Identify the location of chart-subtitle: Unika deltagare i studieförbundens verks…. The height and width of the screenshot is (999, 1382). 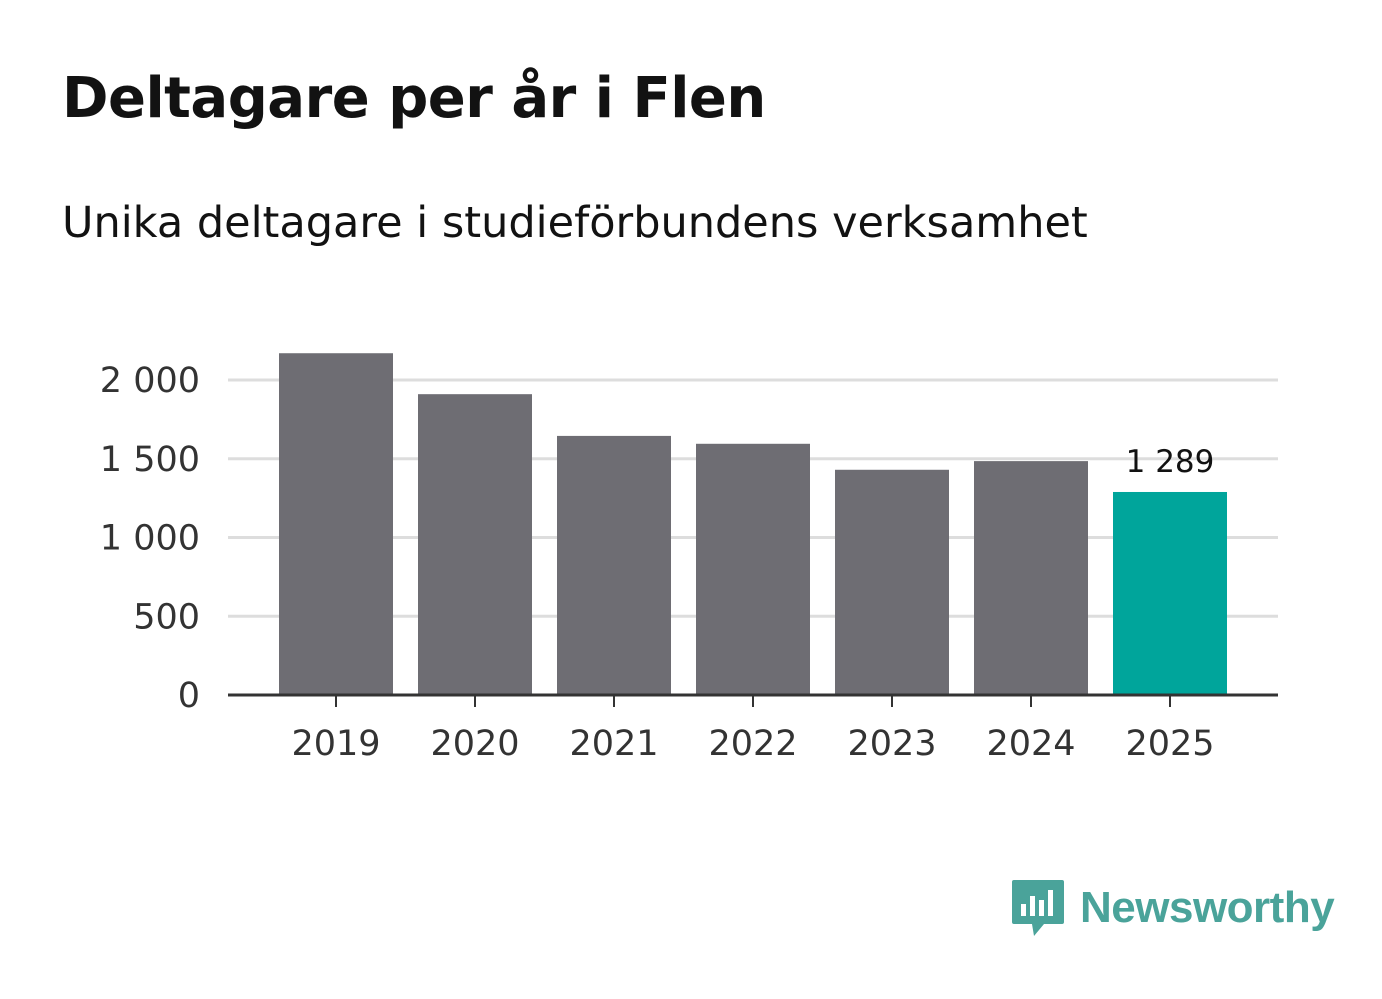
(575, 223).